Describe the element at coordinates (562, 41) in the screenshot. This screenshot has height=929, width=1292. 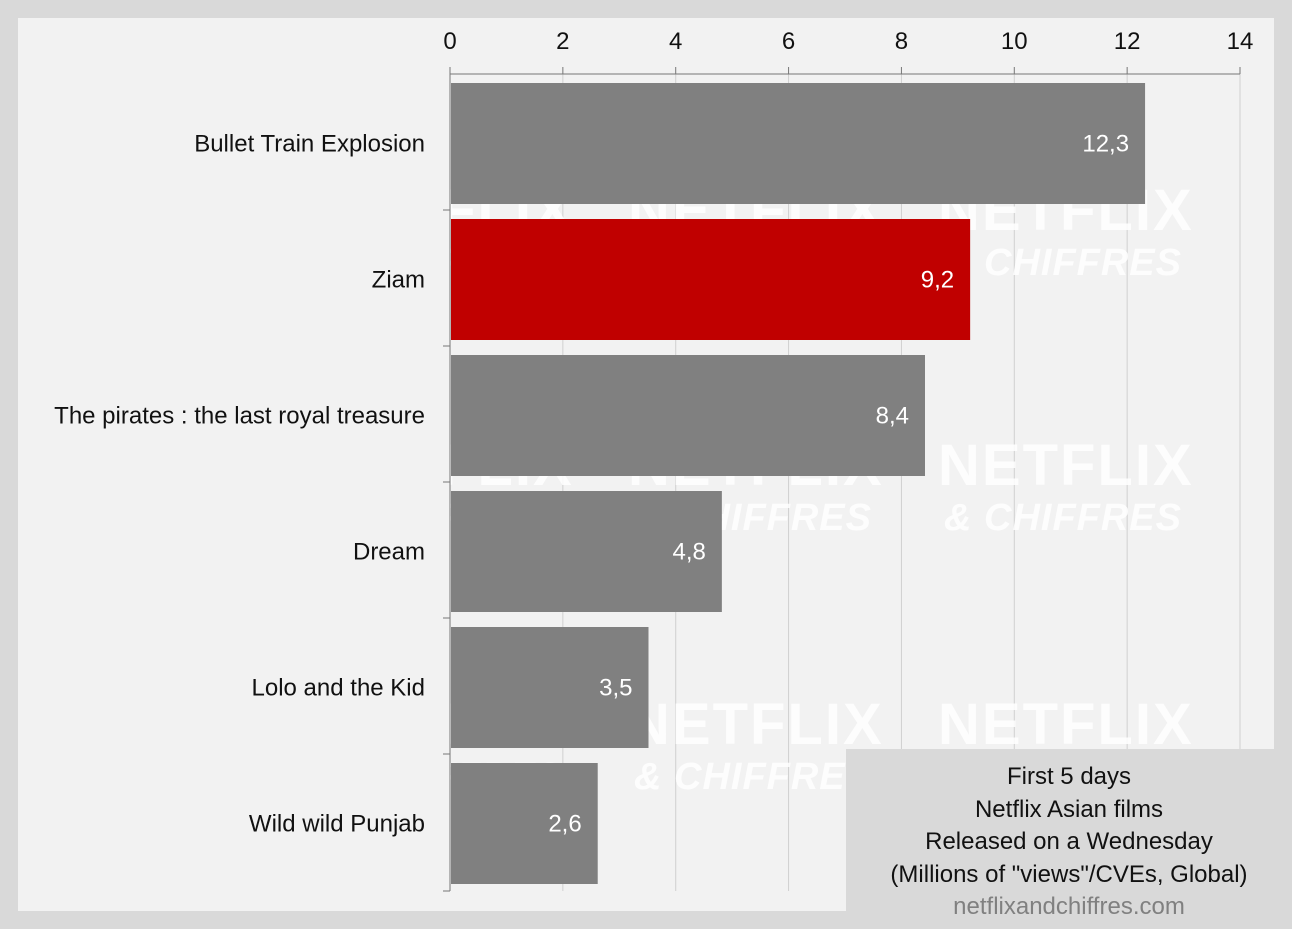
I see `x-tick-label: 2` at that location.